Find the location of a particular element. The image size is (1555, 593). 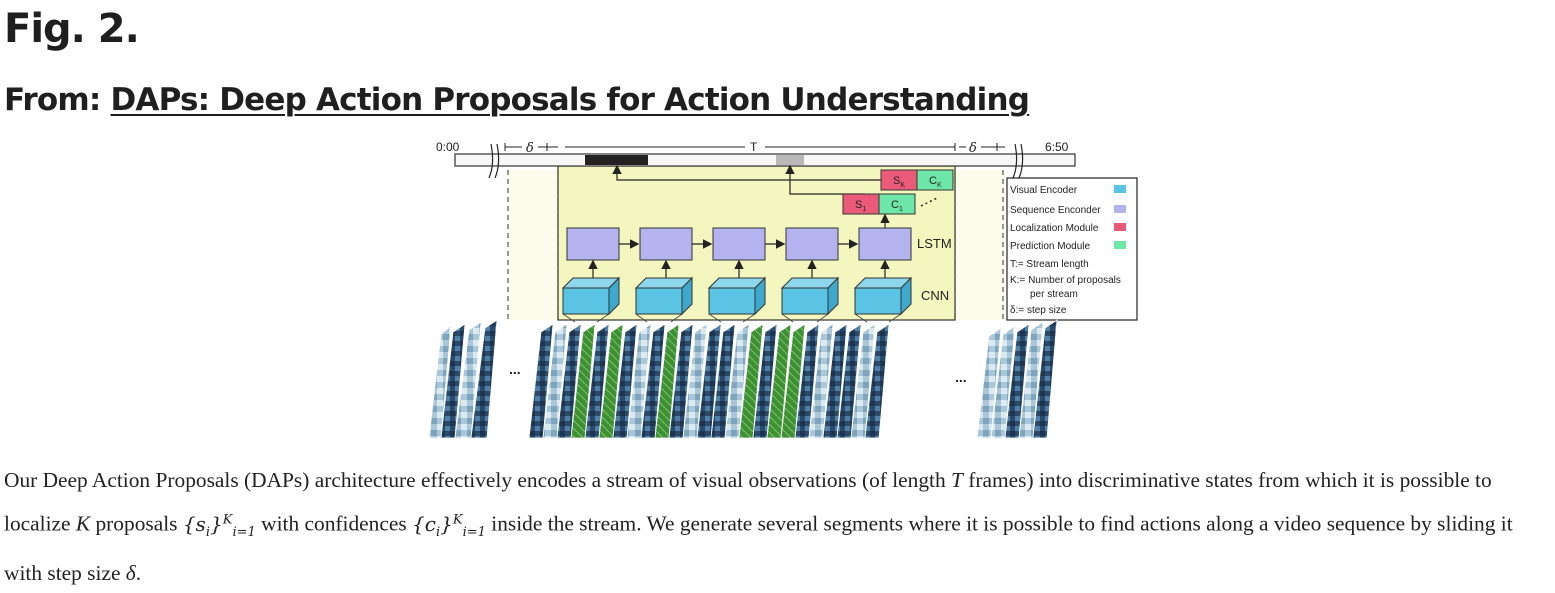

caption-var-k: K is located at coordinates (83, 523).